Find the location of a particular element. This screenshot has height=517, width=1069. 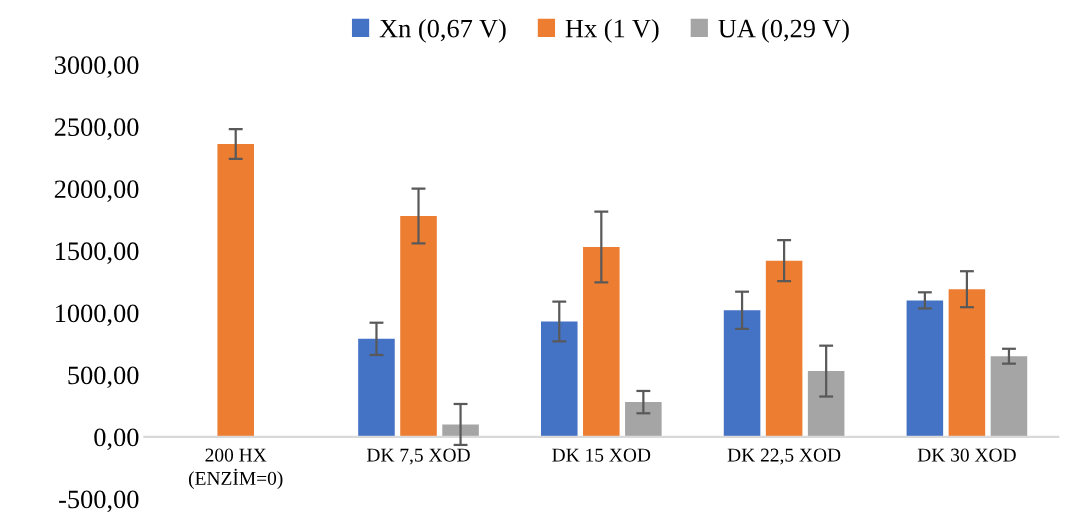

y-tick-label: 2500,00 is located at coordinates (96, 129).